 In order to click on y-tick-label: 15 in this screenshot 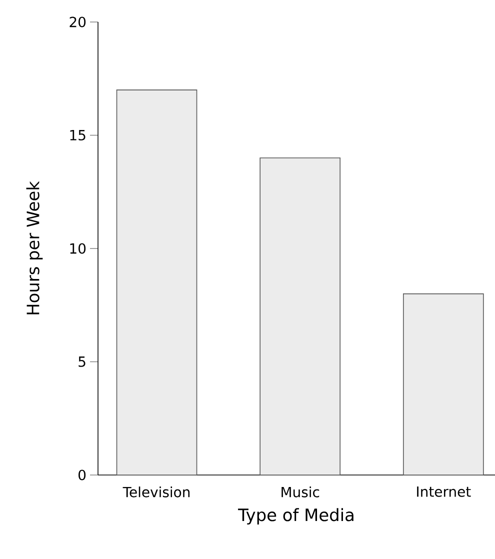, I will do `click(78, 135)`.